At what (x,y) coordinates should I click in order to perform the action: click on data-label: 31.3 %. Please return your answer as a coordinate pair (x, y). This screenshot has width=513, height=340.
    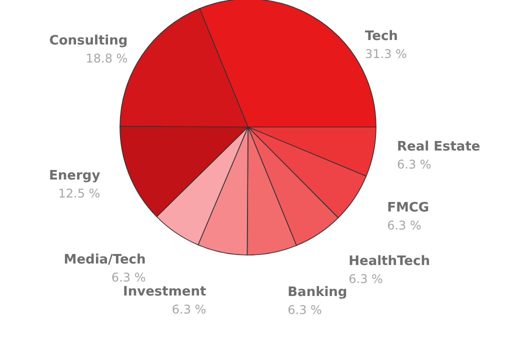
    Looking at the image, I should click on (385, 54).